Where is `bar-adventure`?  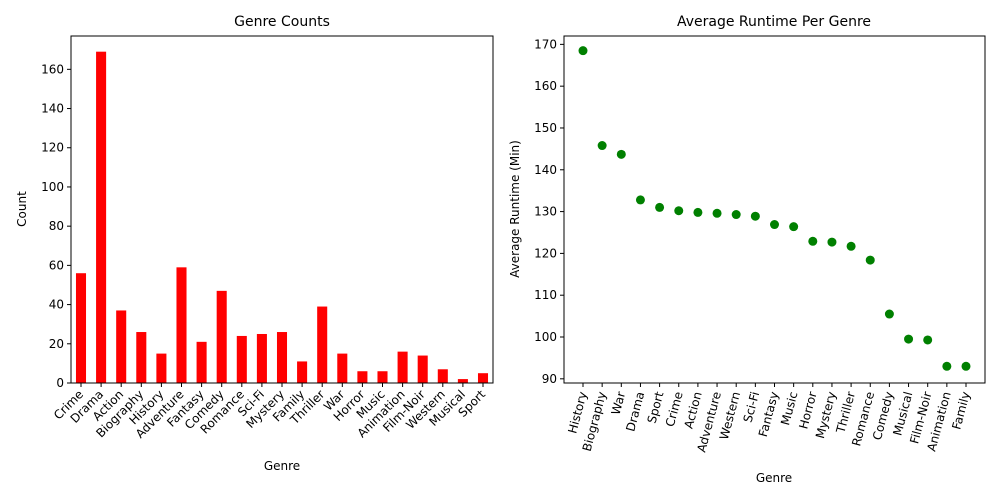
bar-adventure is located at coordinates (181, 325).